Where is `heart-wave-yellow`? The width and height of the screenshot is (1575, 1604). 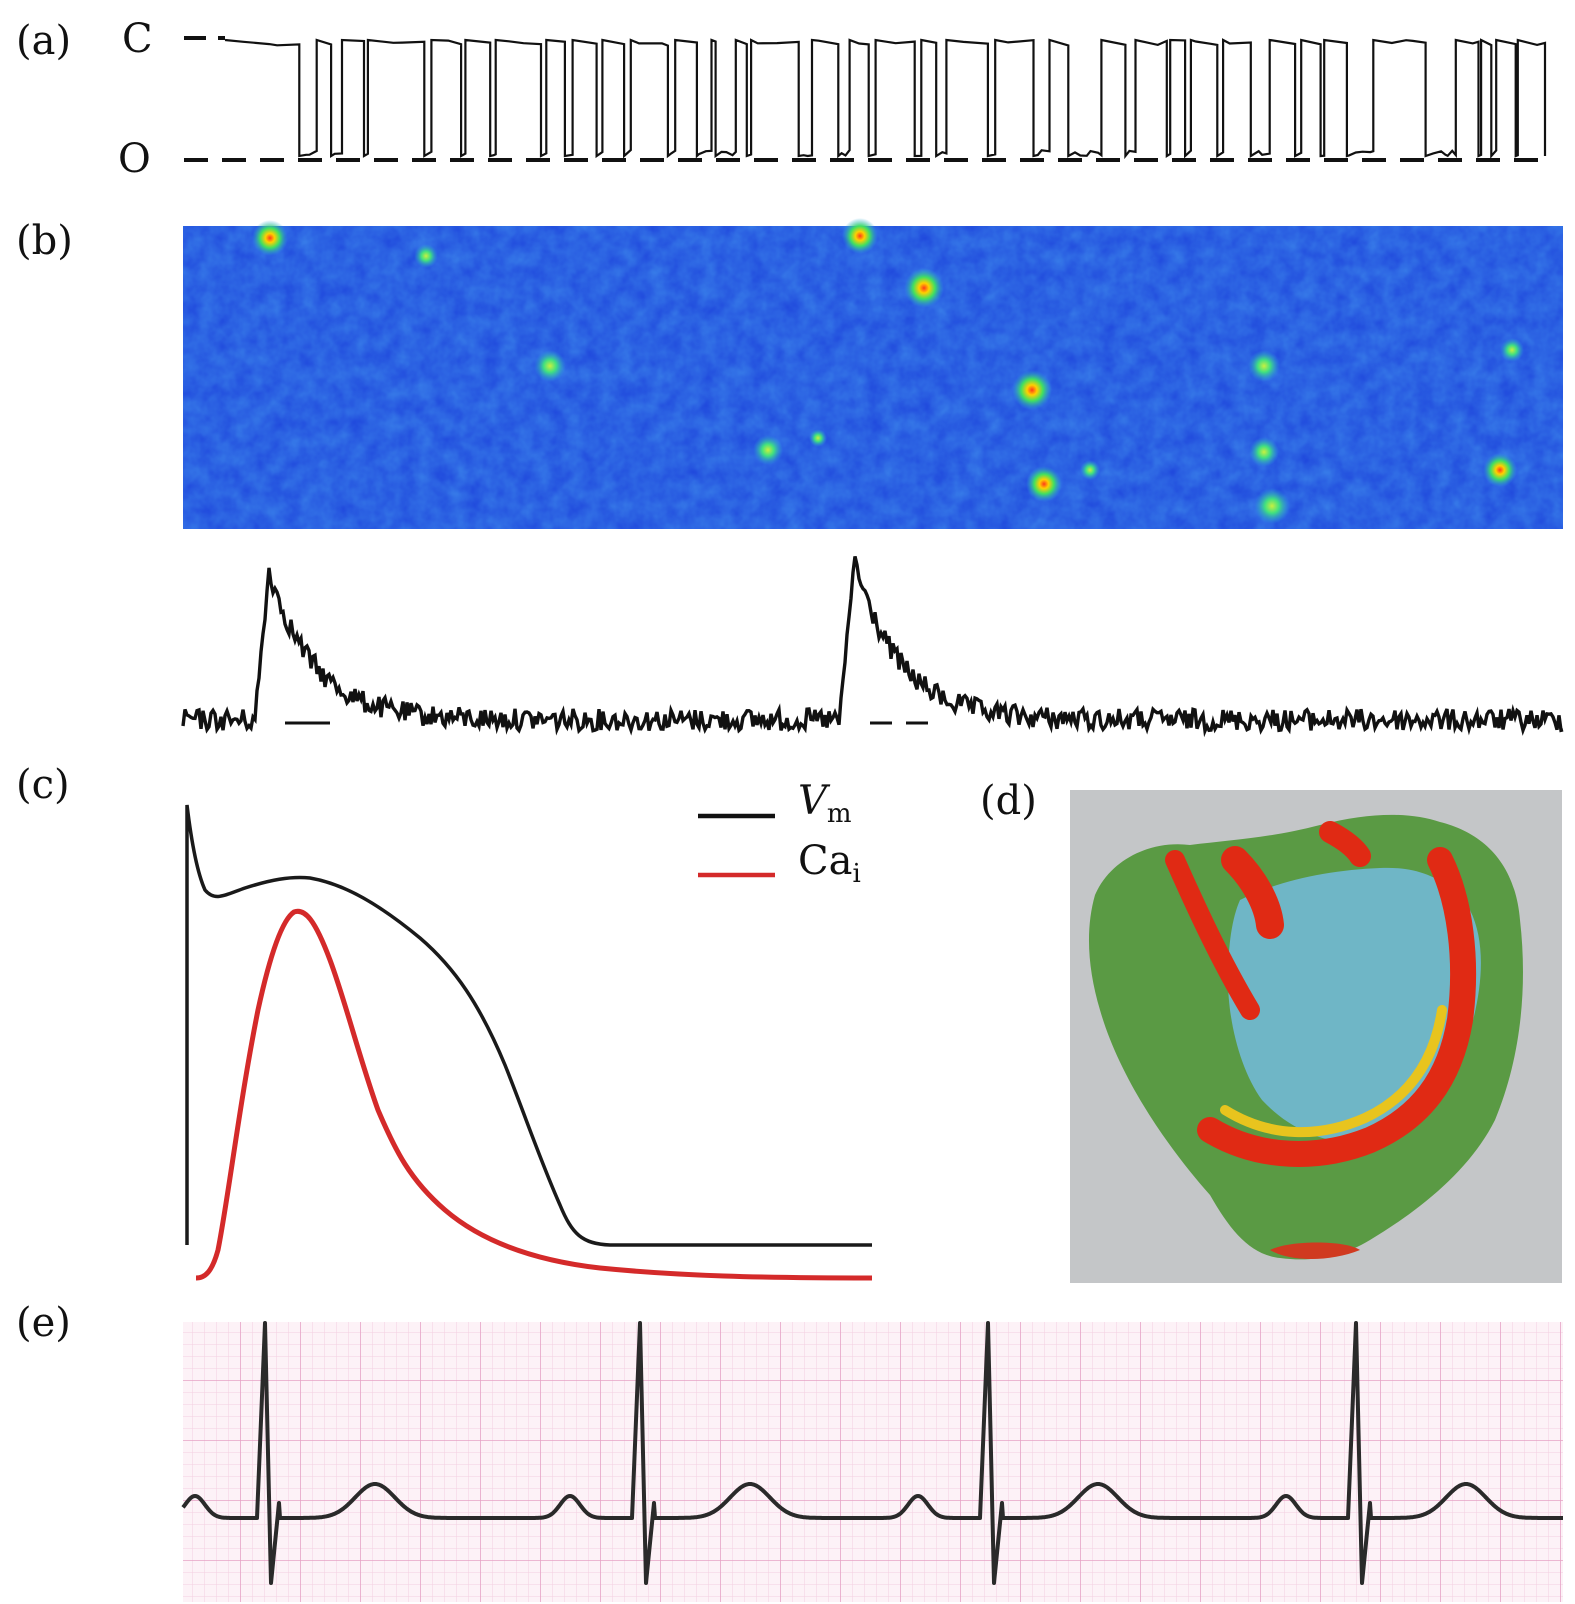 heart-wave-yellow is located at coordinates (1333, 1071).